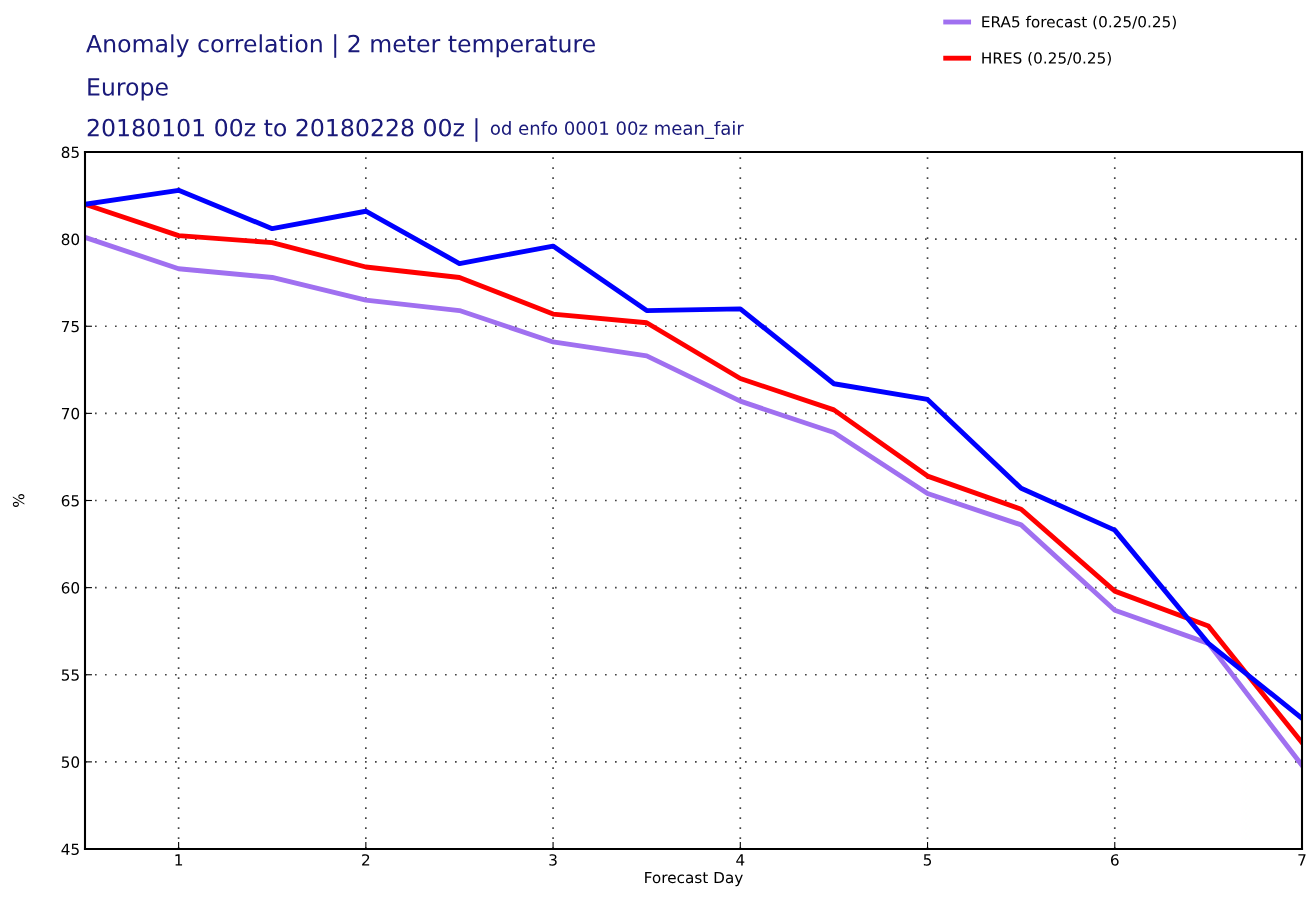 Image resolution: width=1311 pixels, height=897 pixels. Describe the element at coordinates (1079, 22) in the screenshot. I see `legend-label: ERA5 forecast (0.25/0.25)` at that location.